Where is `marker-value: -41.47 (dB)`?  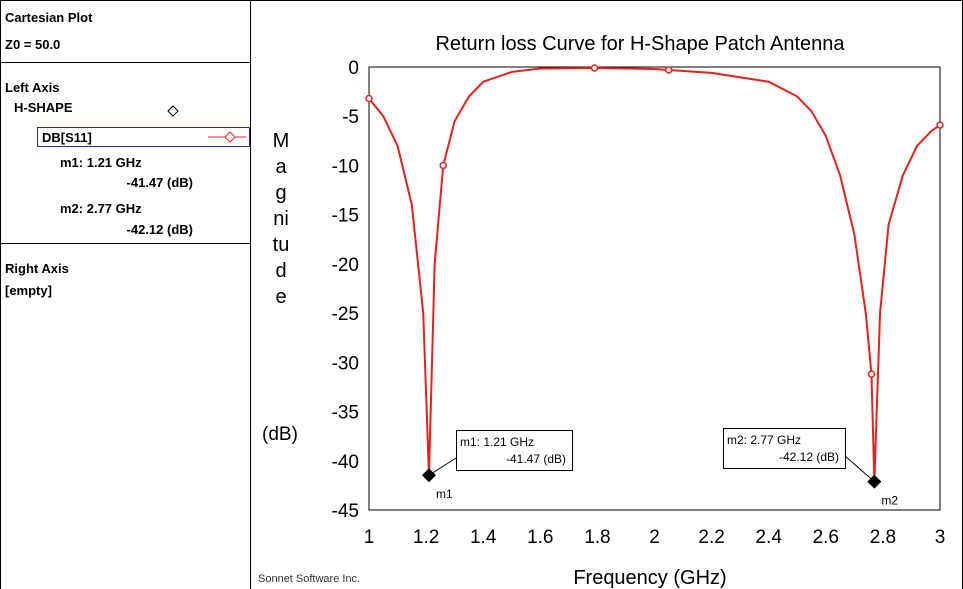
marker-value: -41.47 (dB) is located at coordinates (536, 459).